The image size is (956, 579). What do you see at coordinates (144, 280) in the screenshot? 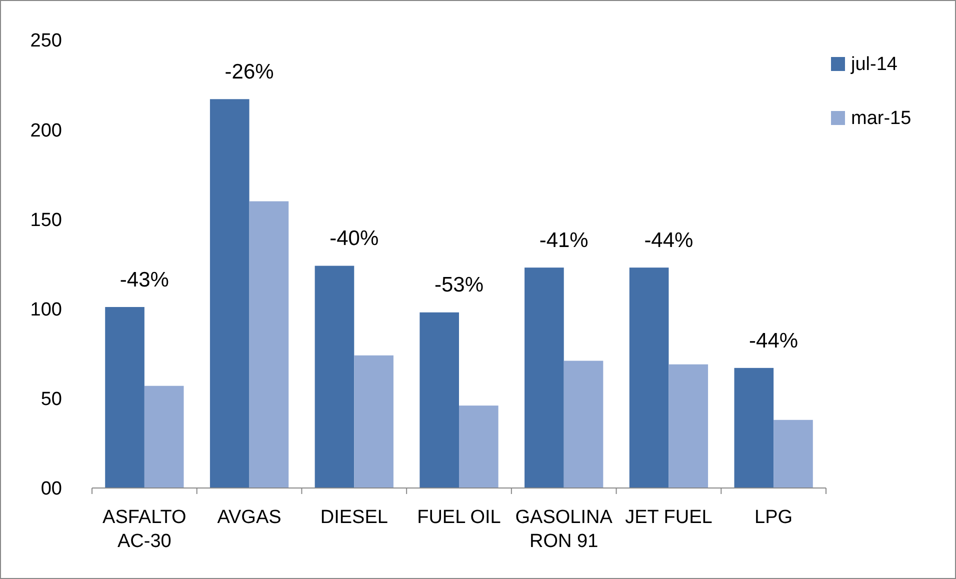
I see `annotation: -43%` at bounding box center [144, 280].